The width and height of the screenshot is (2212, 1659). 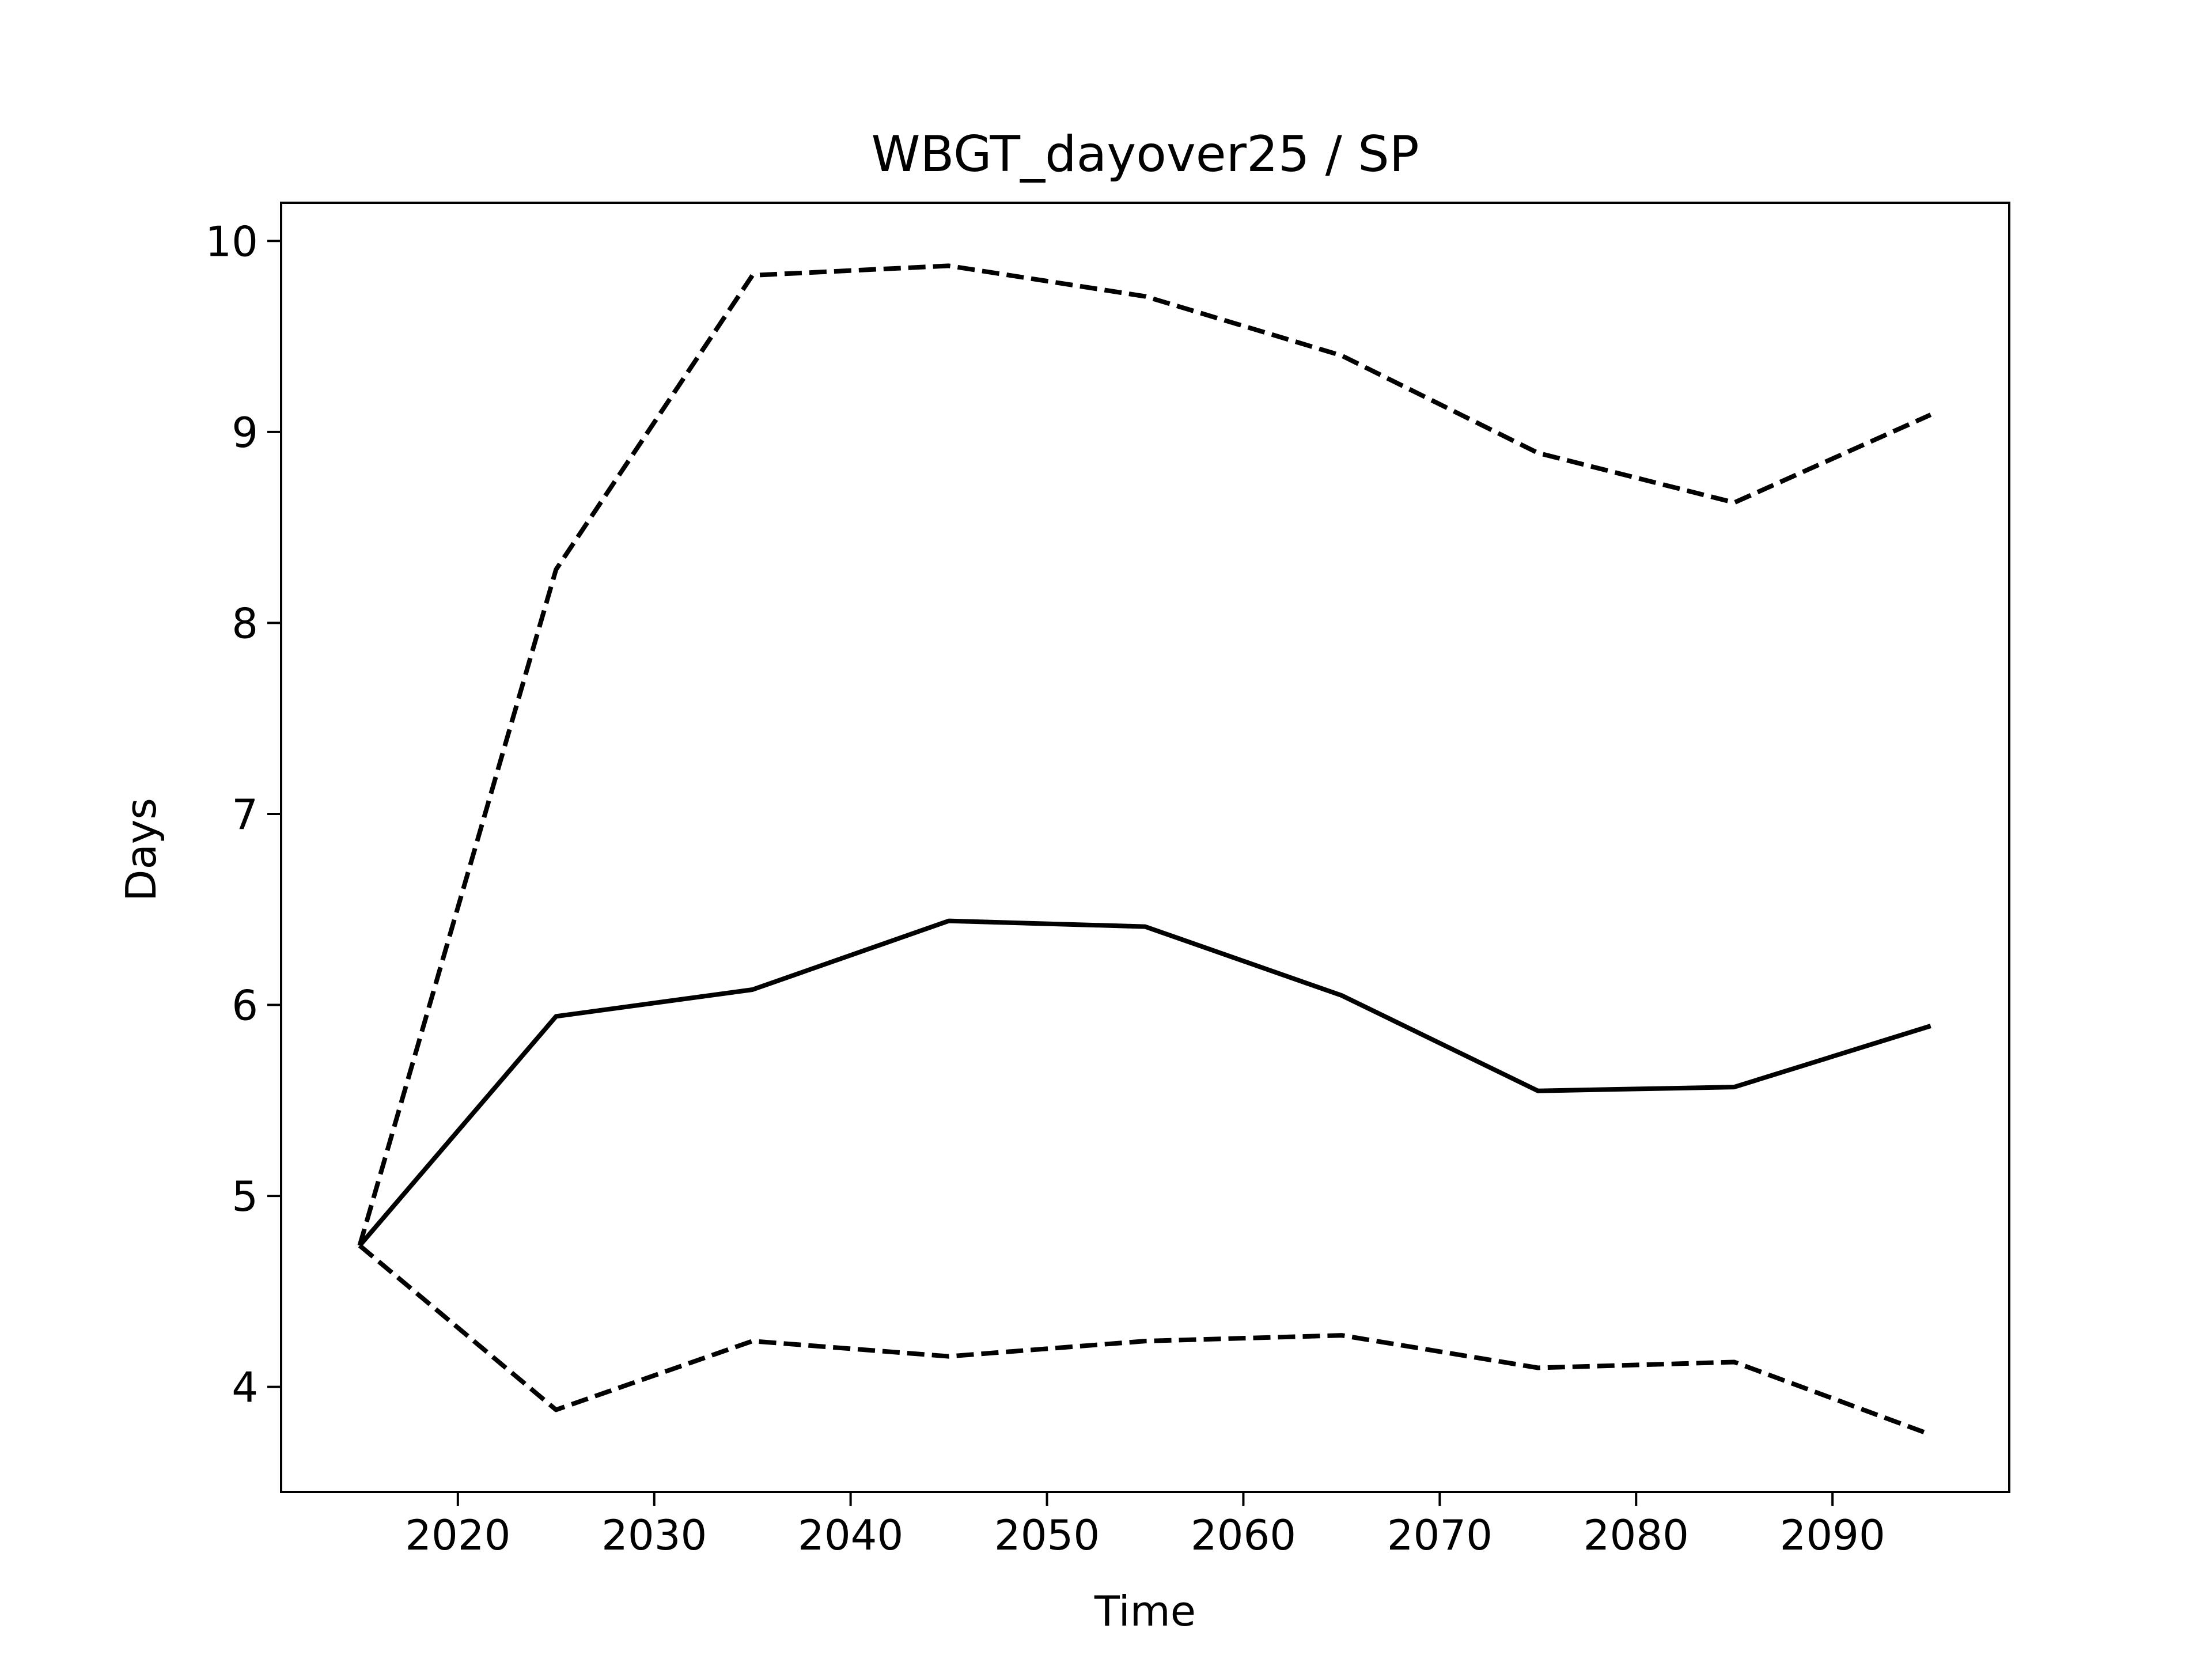 What do you see at coordinates (1145, 1611) in the screenshot?
I see `x-axis-label: Time` at bounding box center [1145, 1611].